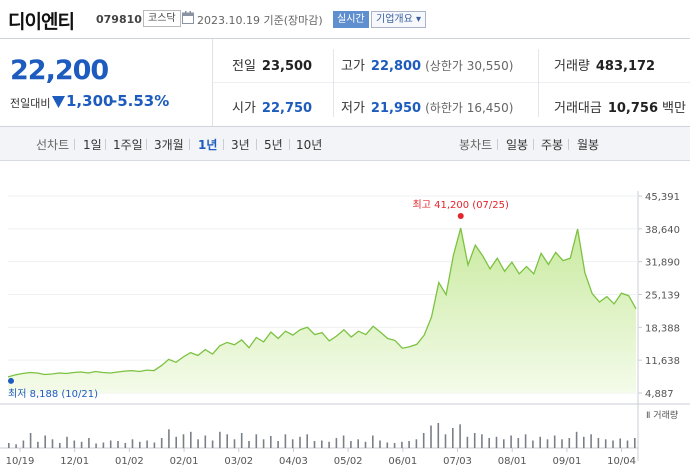 This screenshot has height=475, width=690. What do you see at coordinates (351, 19) in the screenshot?
I see `realtime-button: 실시간` at bounding box center [351, 19].